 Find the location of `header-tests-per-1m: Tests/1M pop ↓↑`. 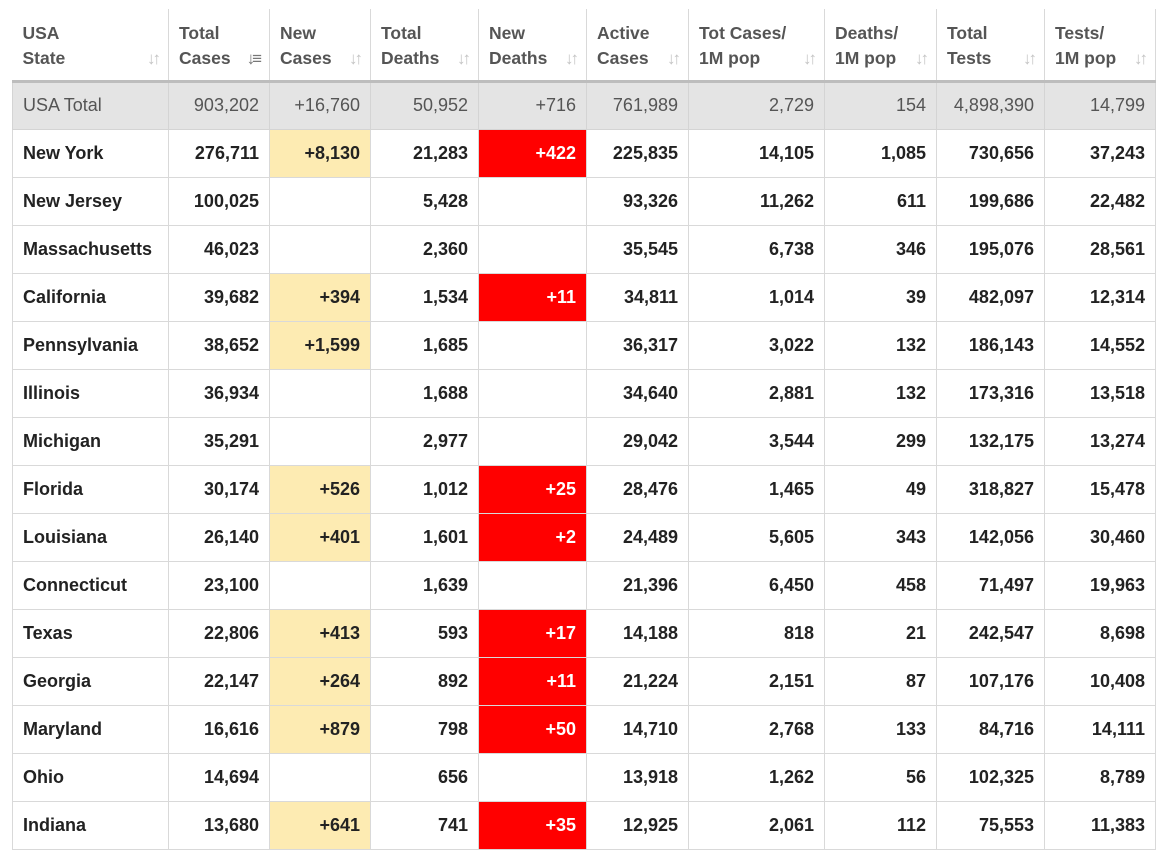

header-tests-per-1m: Tests/1M pop ↓↑ is located at coordinates (1100, 46).